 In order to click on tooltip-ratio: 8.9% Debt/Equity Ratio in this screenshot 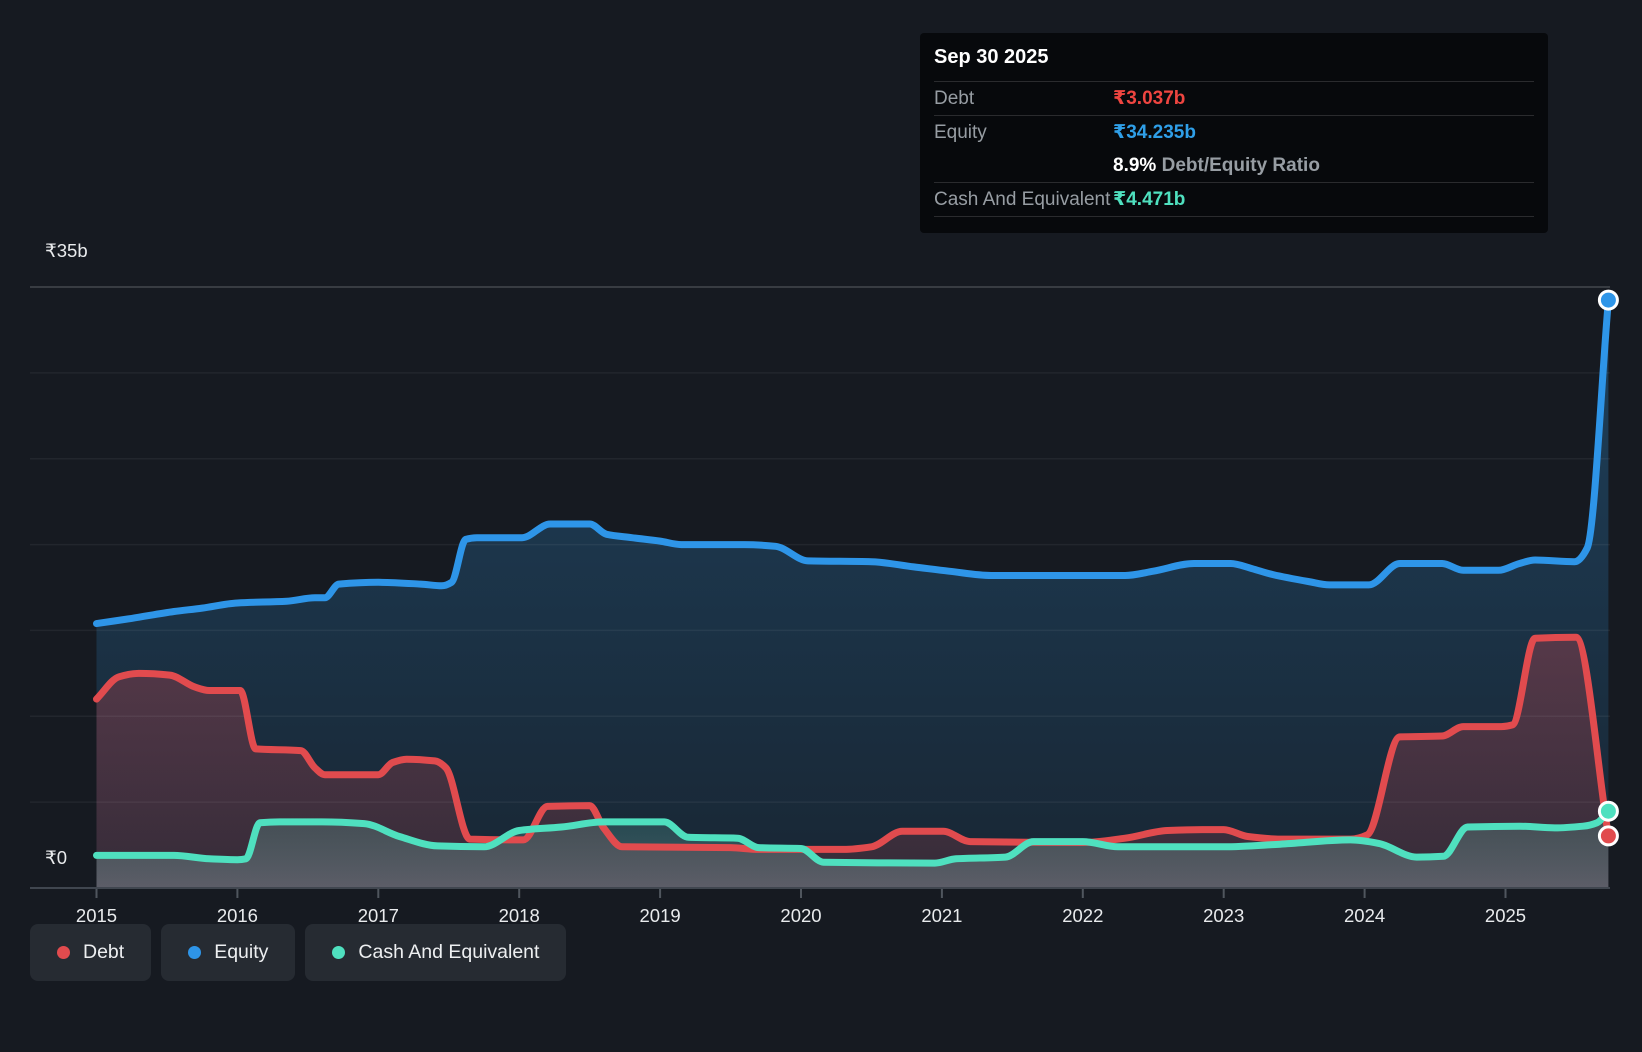, I will do `click(1323, 166)`.